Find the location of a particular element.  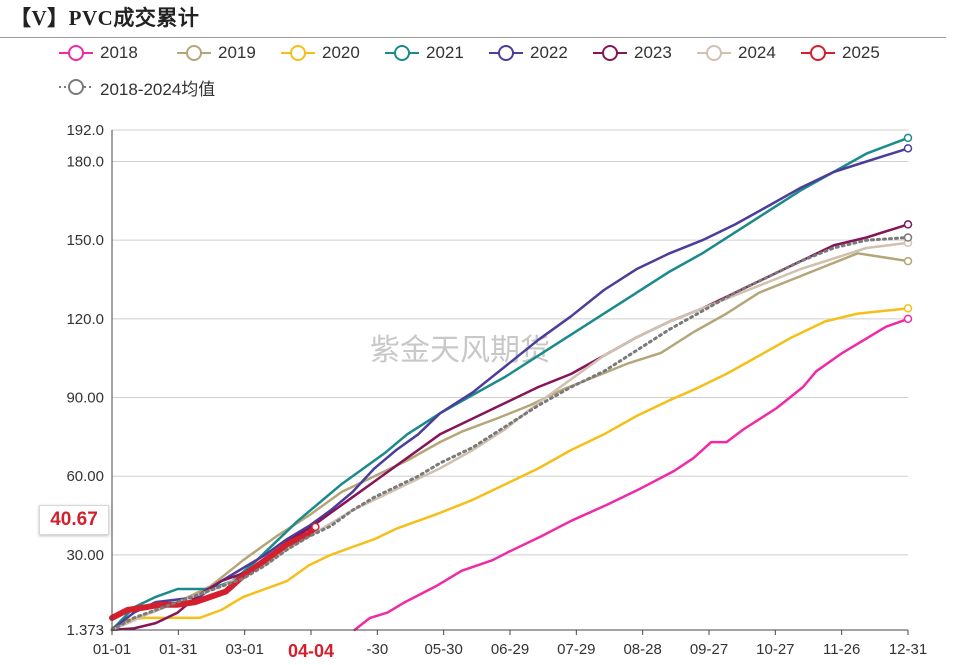

current-value-badge: 40.67 is located at coordinates (74, 520).